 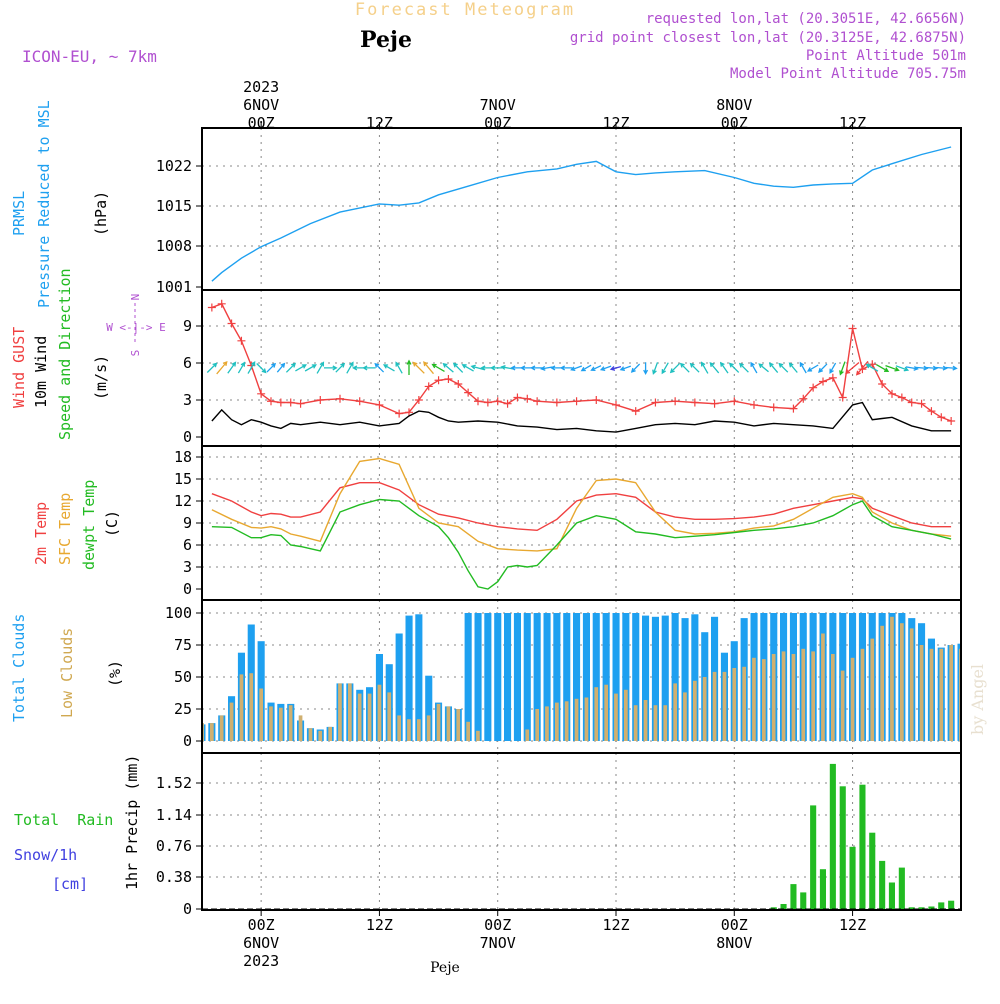 What do you see at coordinates (977, 699) in the screenshot?
I see `watermark: by Angel` at bounding box center [977, 699].